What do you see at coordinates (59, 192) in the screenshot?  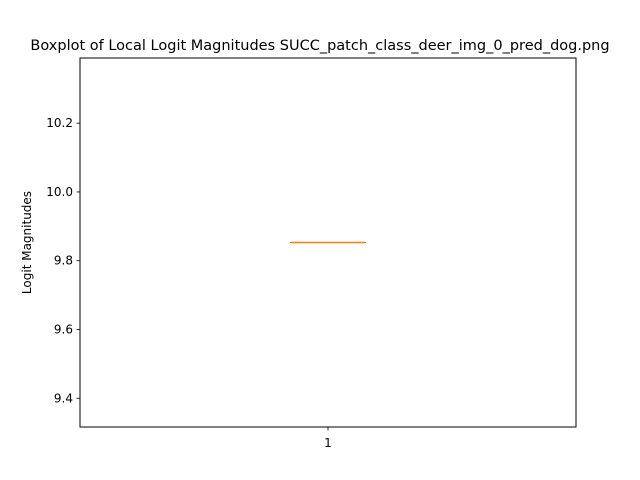 I see `y-tick-label: 10.0` at bounding box center [59, 192].